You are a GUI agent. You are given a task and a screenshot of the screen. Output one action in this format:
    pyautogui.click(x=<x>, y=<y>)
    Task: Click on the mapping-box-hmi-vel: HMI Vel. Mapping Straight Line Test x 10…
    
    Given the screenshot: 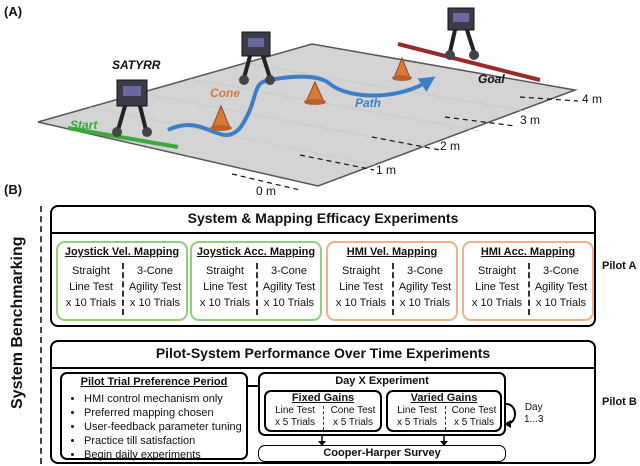 What is the action you would take?
    pyautogui.click(x=392, y=281)
    